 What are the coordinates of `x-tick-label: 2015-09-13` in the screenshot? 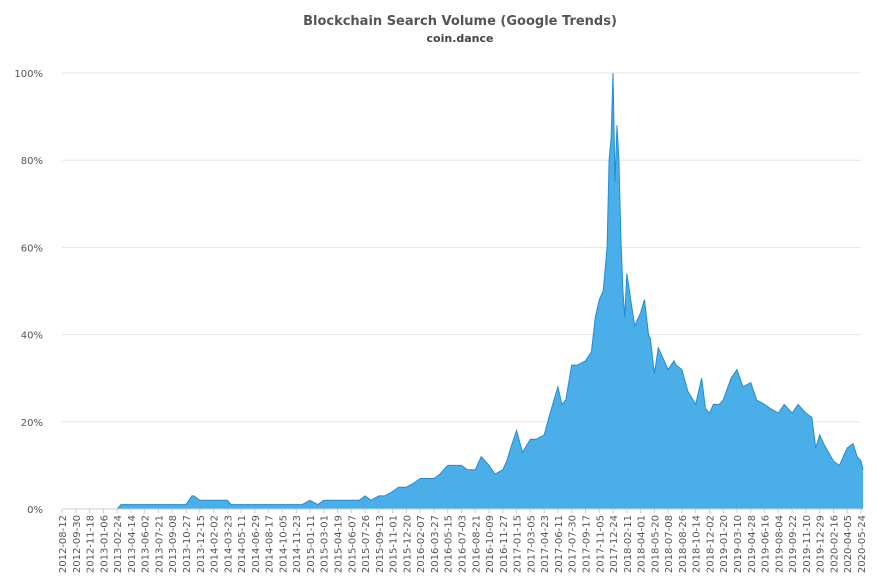 It's located at (380, 544).